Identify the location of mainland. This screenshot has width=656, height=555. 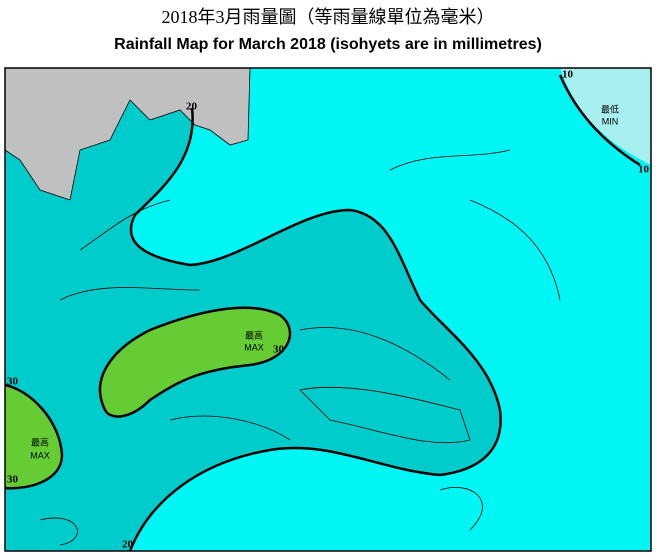
(127, 134).